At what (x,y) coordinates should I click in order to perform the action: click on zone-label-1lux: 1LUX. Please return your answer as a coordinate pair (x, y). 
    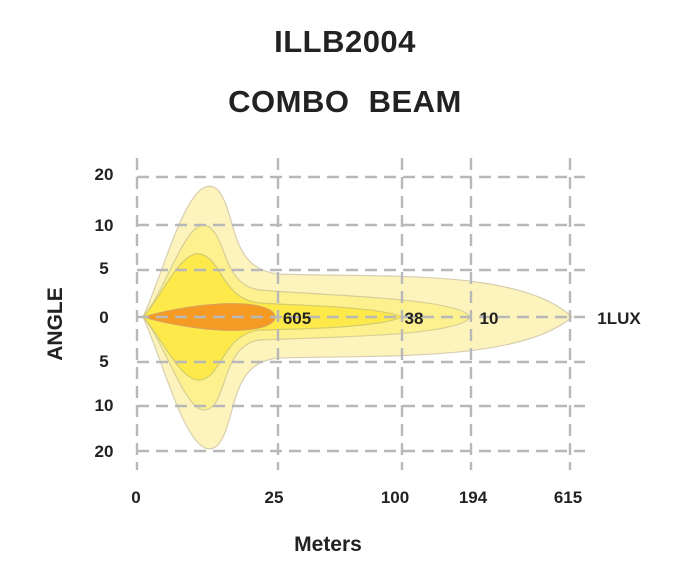
    Looking at the image, I should click on (619, 318).